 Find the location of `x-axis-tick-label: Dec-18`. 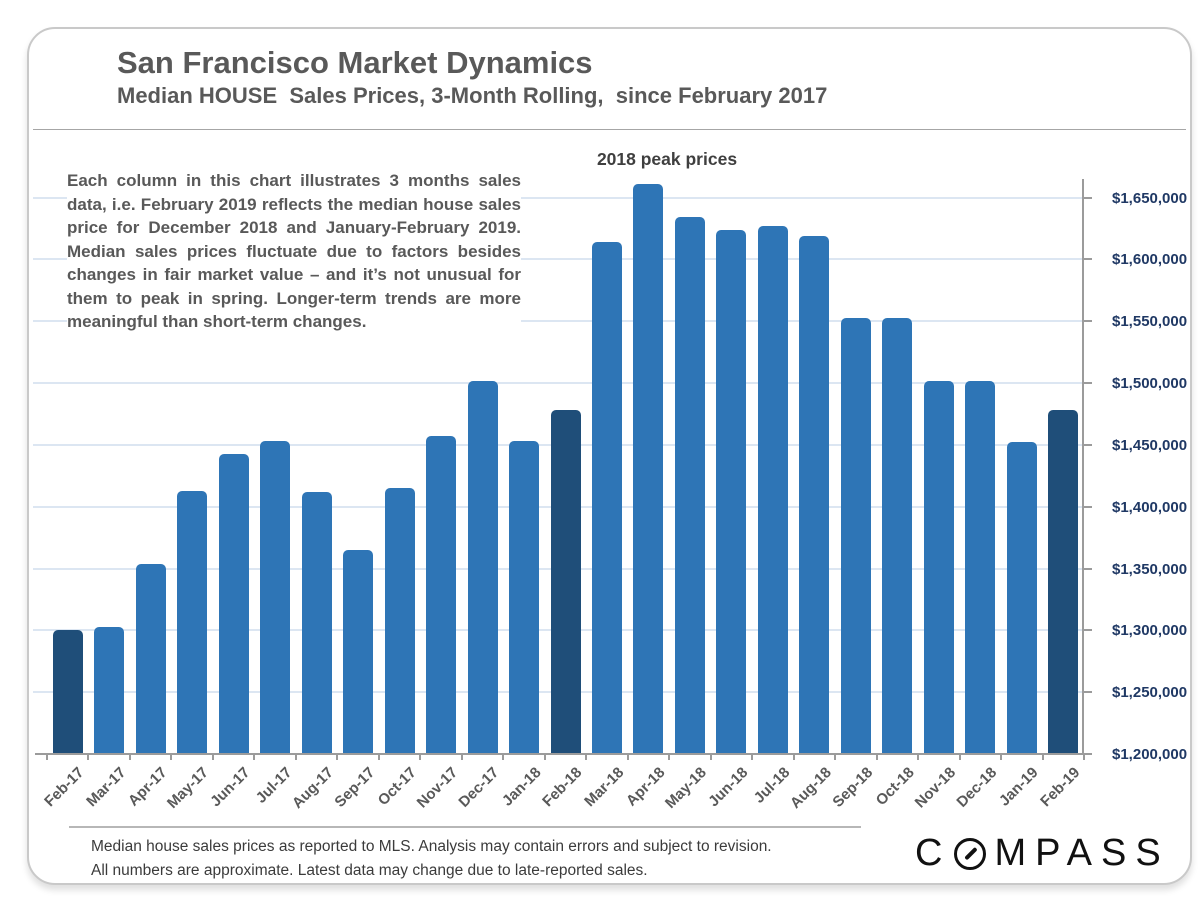

x-axis-tick-label: Dec-18 is located at coordinates (977, 787).